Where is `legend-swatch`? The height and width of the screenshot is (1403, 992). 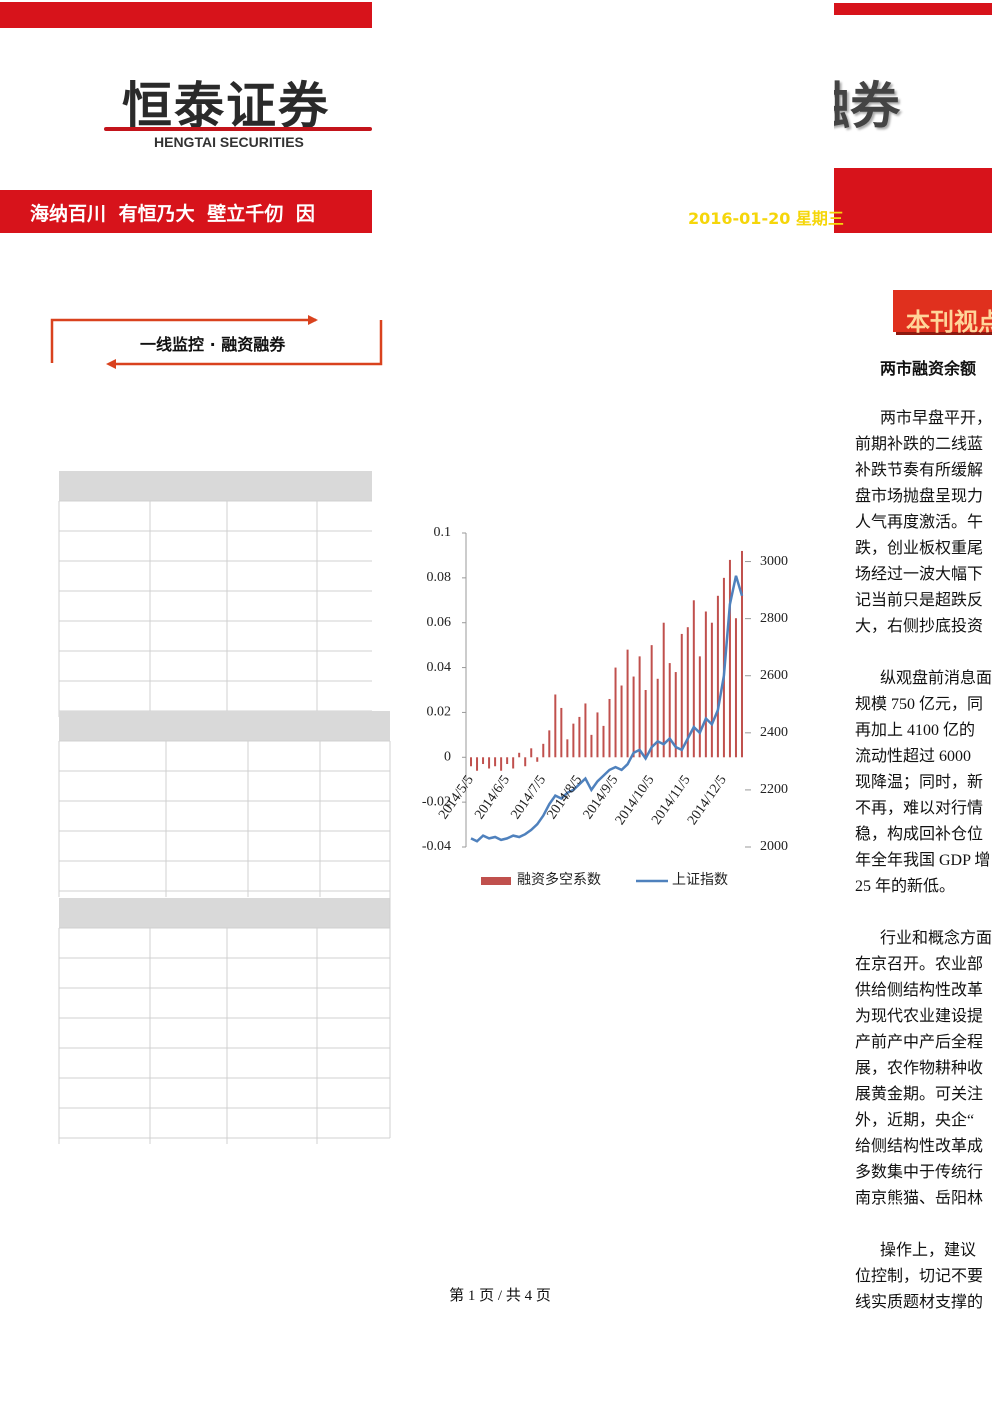
legend-swatch is located at coordinates (496, 881).